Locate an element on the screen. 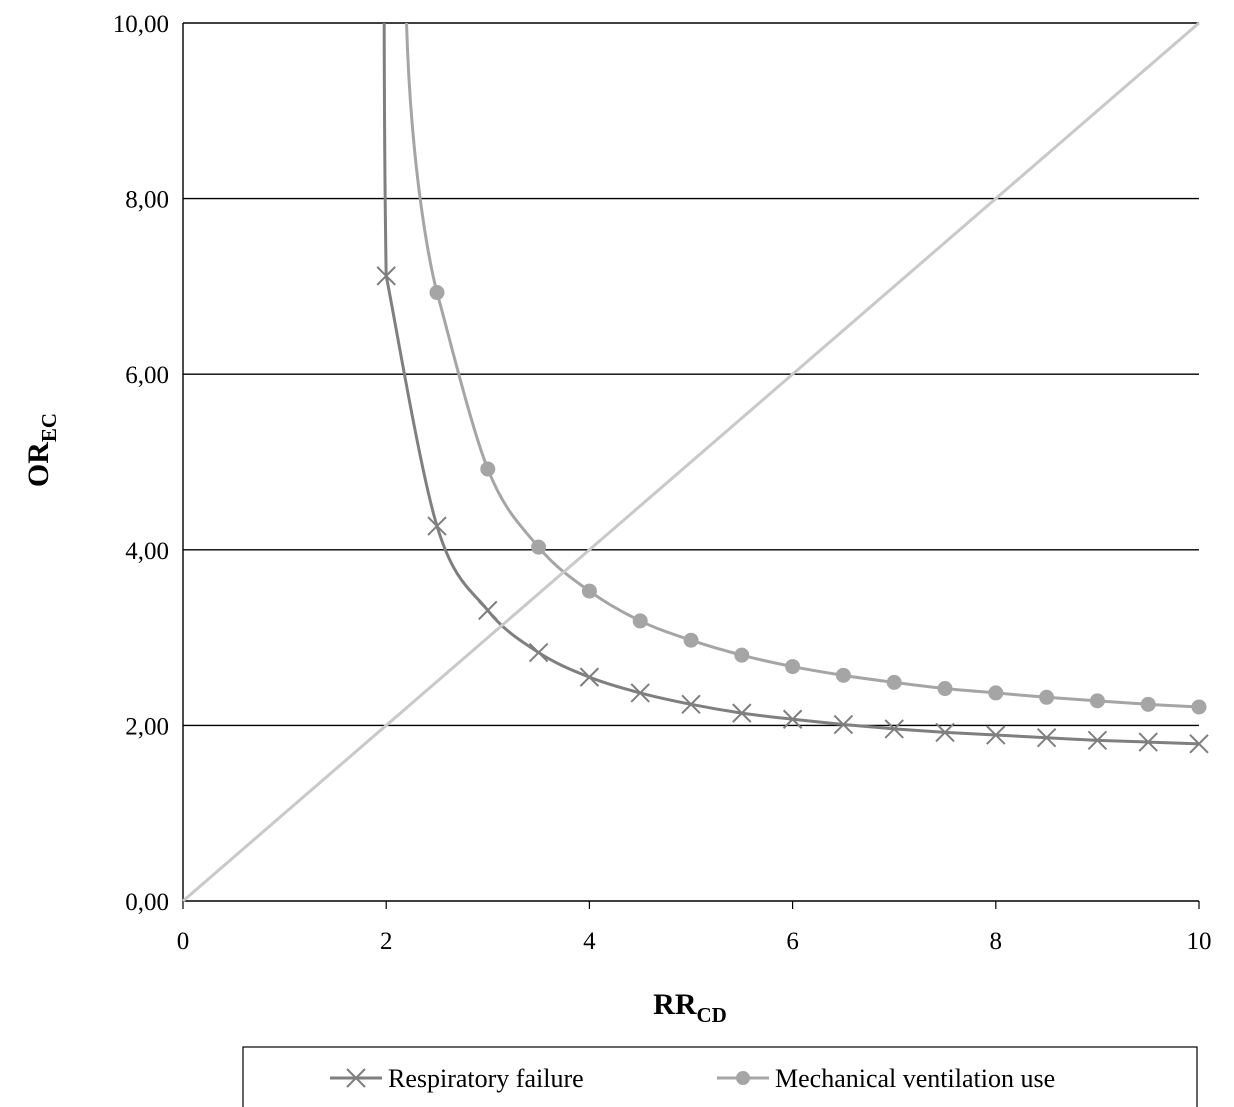 This screenshot has height=1107, width=1234. x-tick-label: 4 is located at coordinates (589, 941).